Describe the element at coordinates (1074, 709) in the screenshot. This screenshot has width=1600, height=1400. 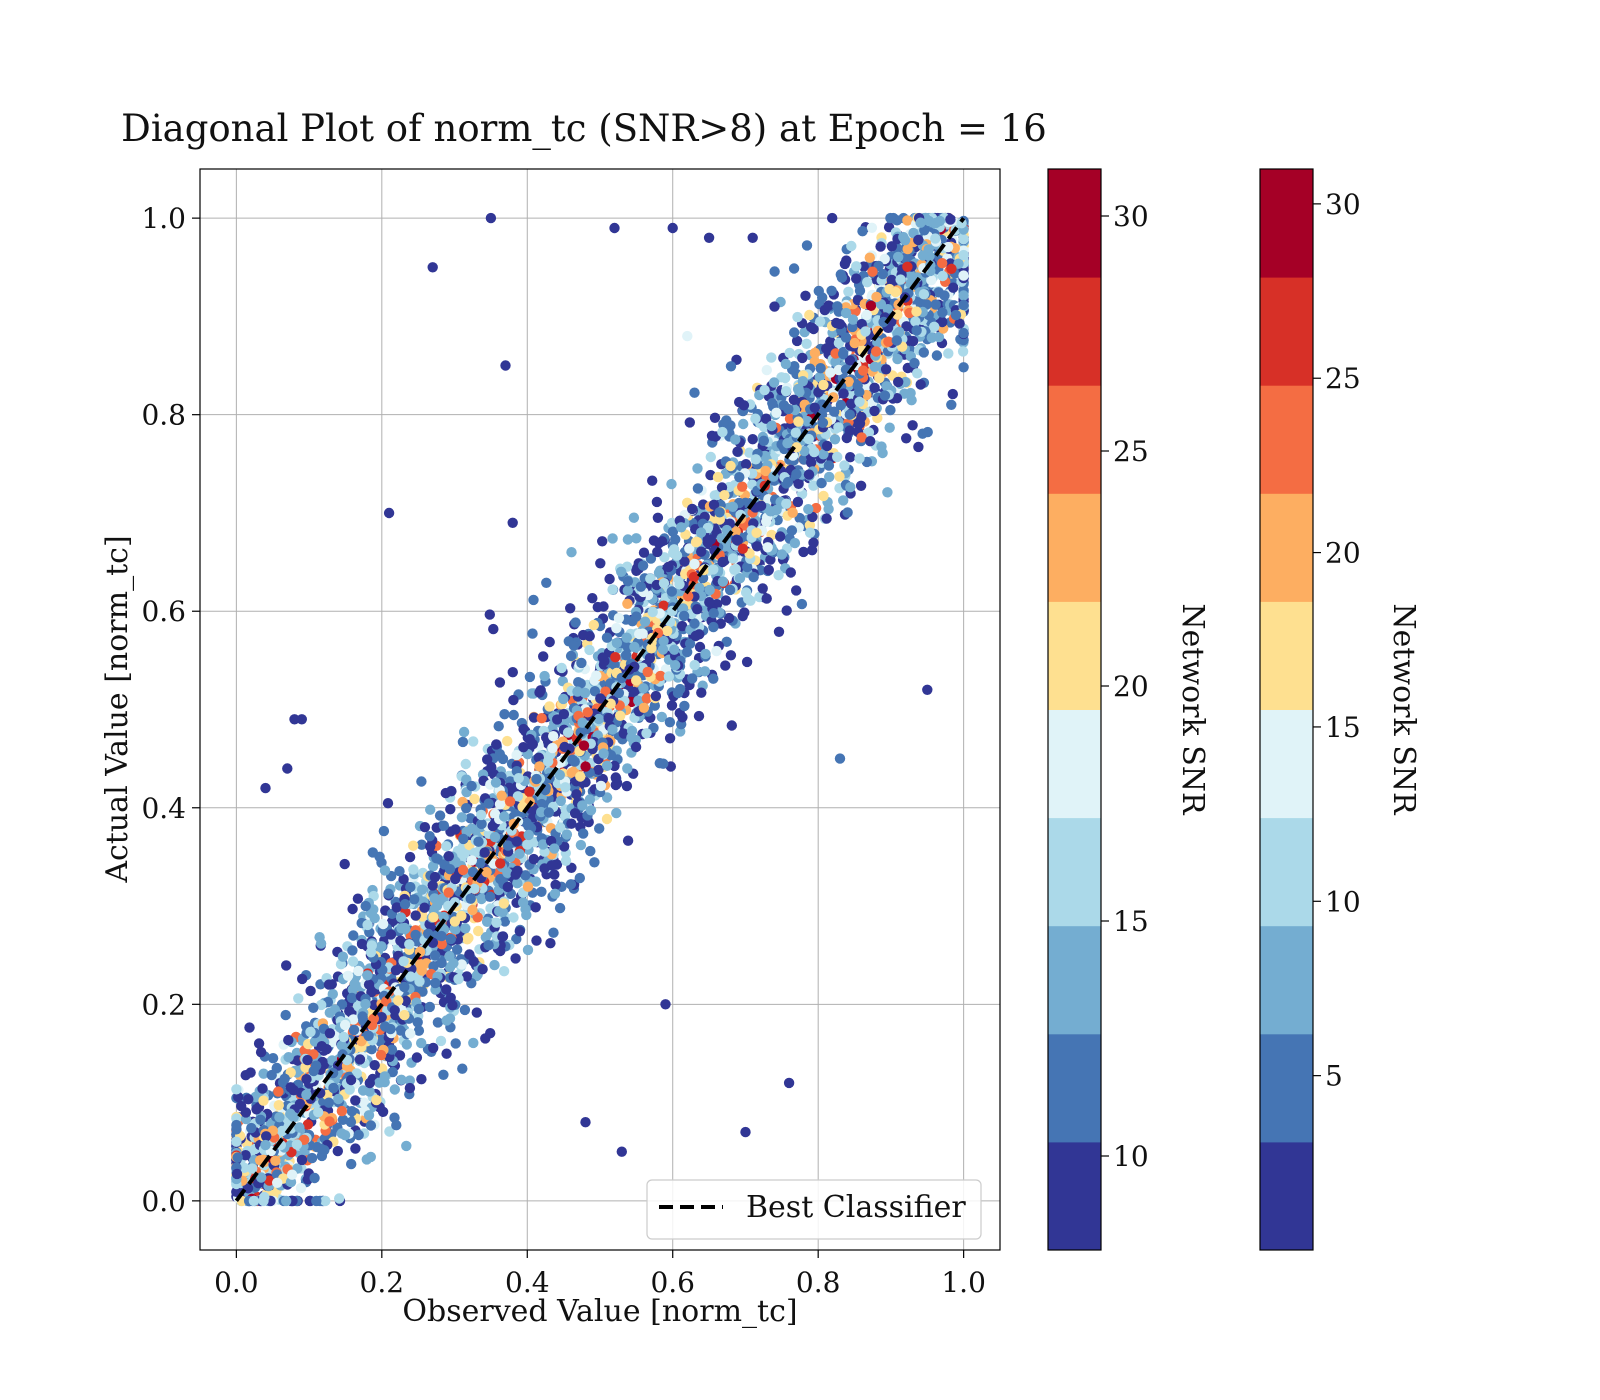
I see `colorbar-frame` at that location.